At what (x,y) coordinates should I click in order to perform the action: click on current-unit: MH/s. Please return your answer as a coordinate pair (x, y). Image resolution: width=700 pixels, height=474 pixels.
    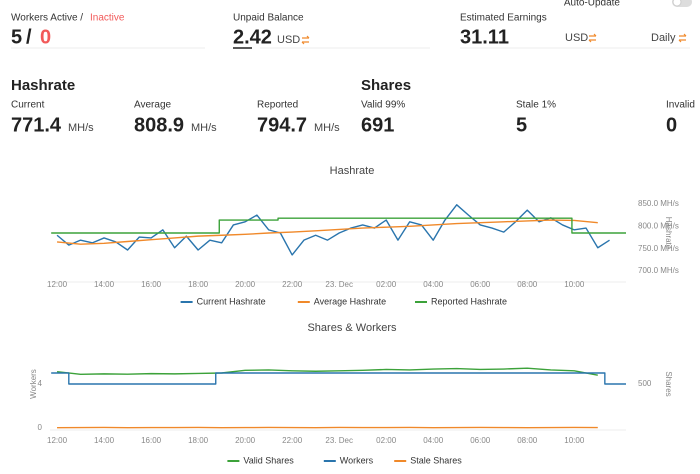
    Looking at the image, I should click on (81, 128).